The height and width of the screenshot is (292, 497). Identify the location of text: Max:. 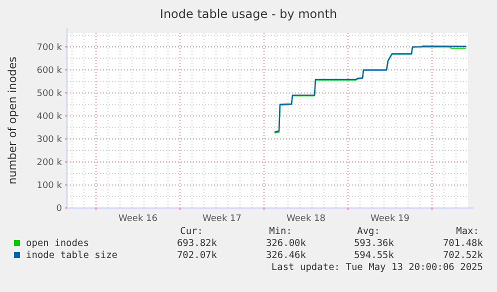
(467, 231).